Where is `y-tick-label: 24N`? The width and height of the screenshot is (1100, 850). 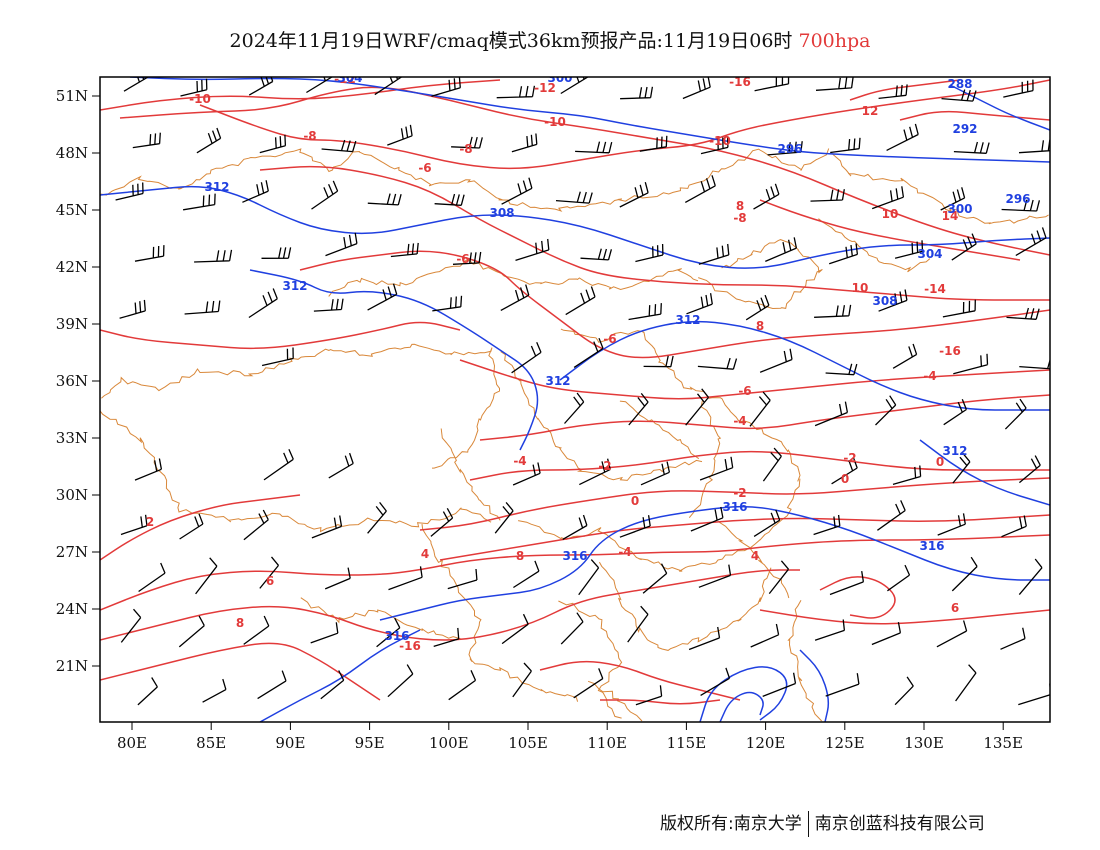 y-tick-label: 24N is located at coordinates (72, 609).